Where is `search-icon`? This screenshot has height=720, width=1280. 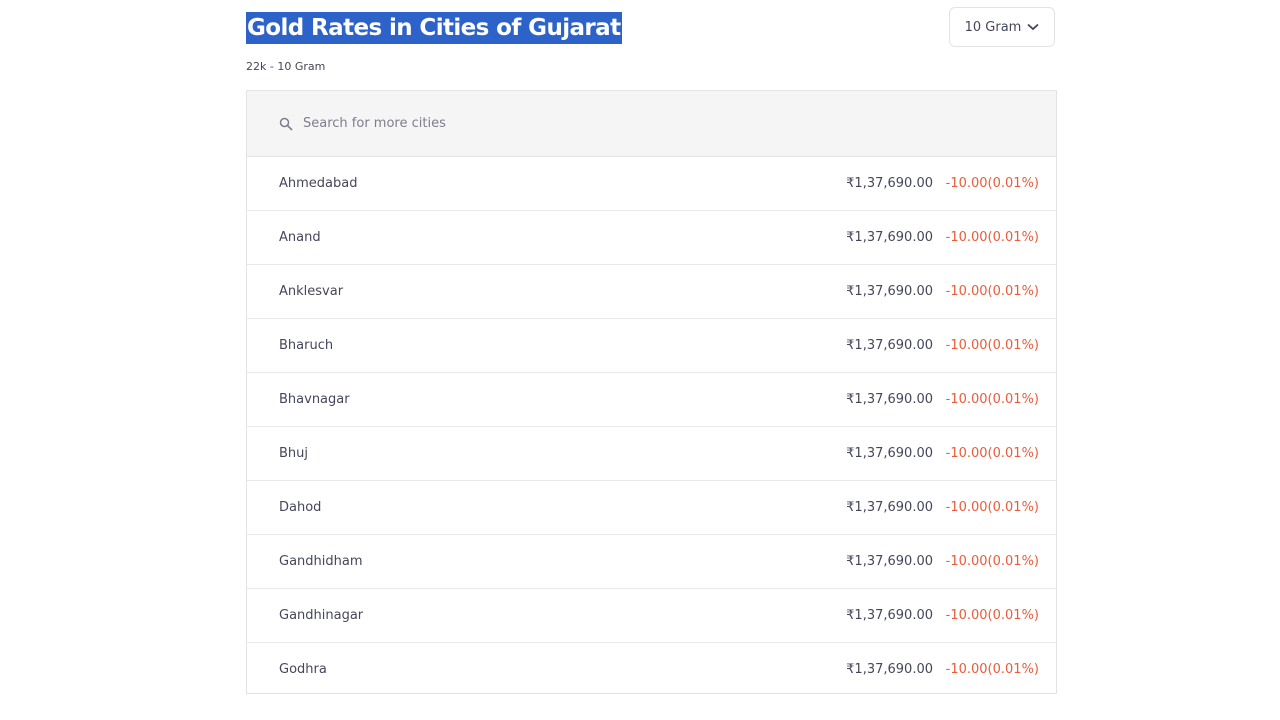 search-icon is located at coordinates (286, 124).